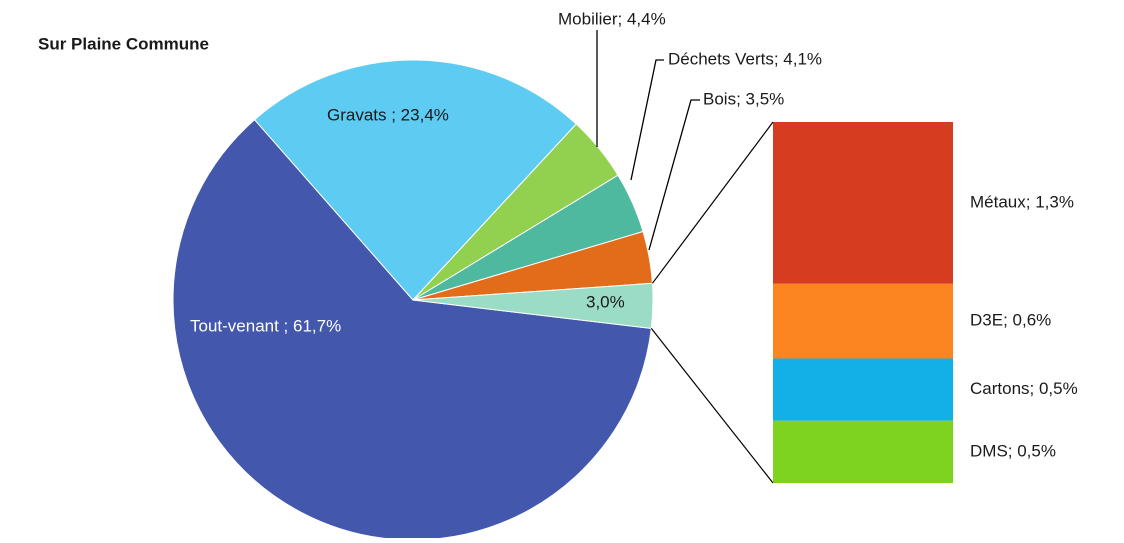  What do you see at coordinates (745, 58) in the screenshot?
I see `slice-label: Déchets Verts; 4,1%` at bounding box center [745, 58].